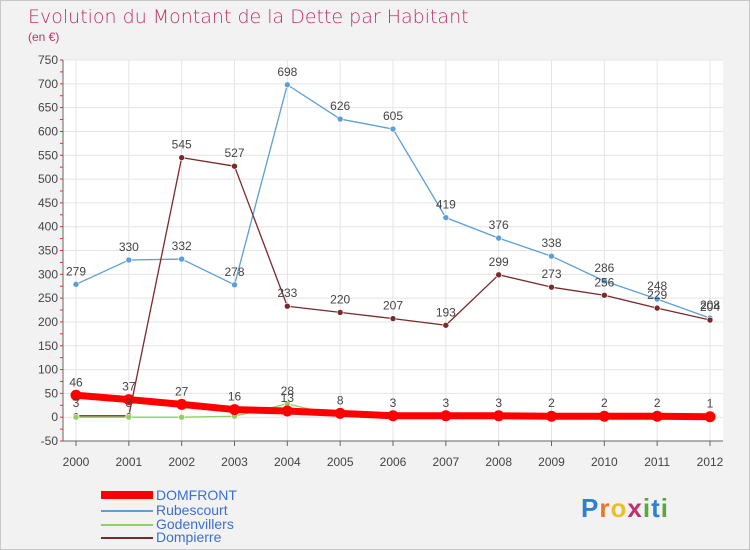  I want to click on x-tick-label: 2001, so click(128, 462).